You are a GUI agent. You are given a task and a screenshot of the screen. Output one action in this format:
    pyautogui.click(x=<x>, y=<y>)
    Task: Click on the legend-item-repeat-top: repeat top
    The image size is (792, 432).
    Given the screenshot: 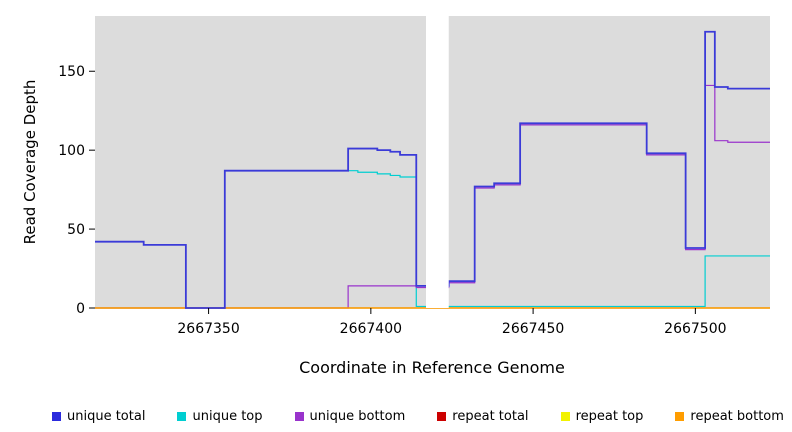 What is the action you would take?
    pyautogui.click(x=602, y=416)
    